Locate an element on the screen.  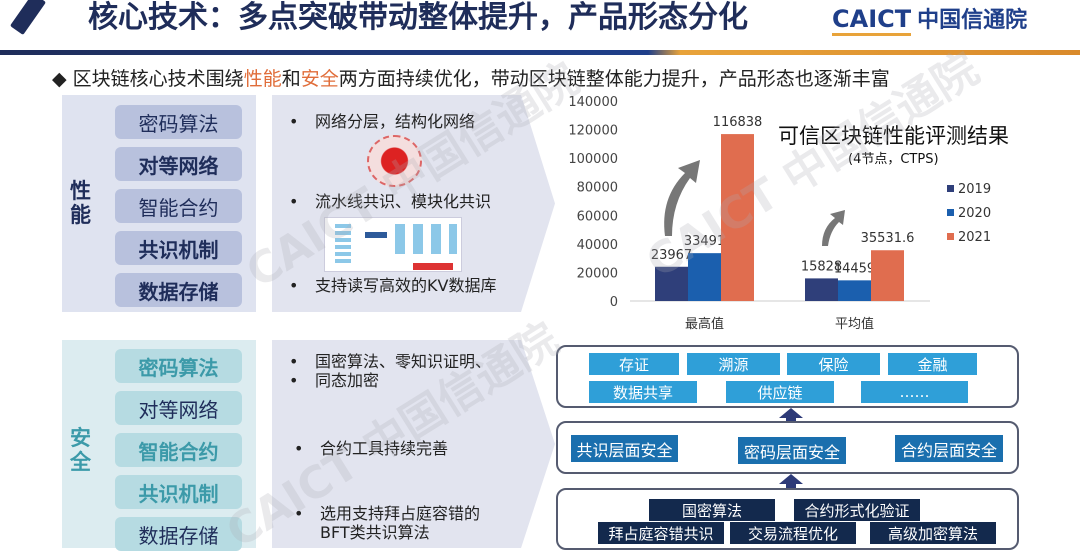
bullet: 合约工具持续完善 is located at coordinates (371, 449).